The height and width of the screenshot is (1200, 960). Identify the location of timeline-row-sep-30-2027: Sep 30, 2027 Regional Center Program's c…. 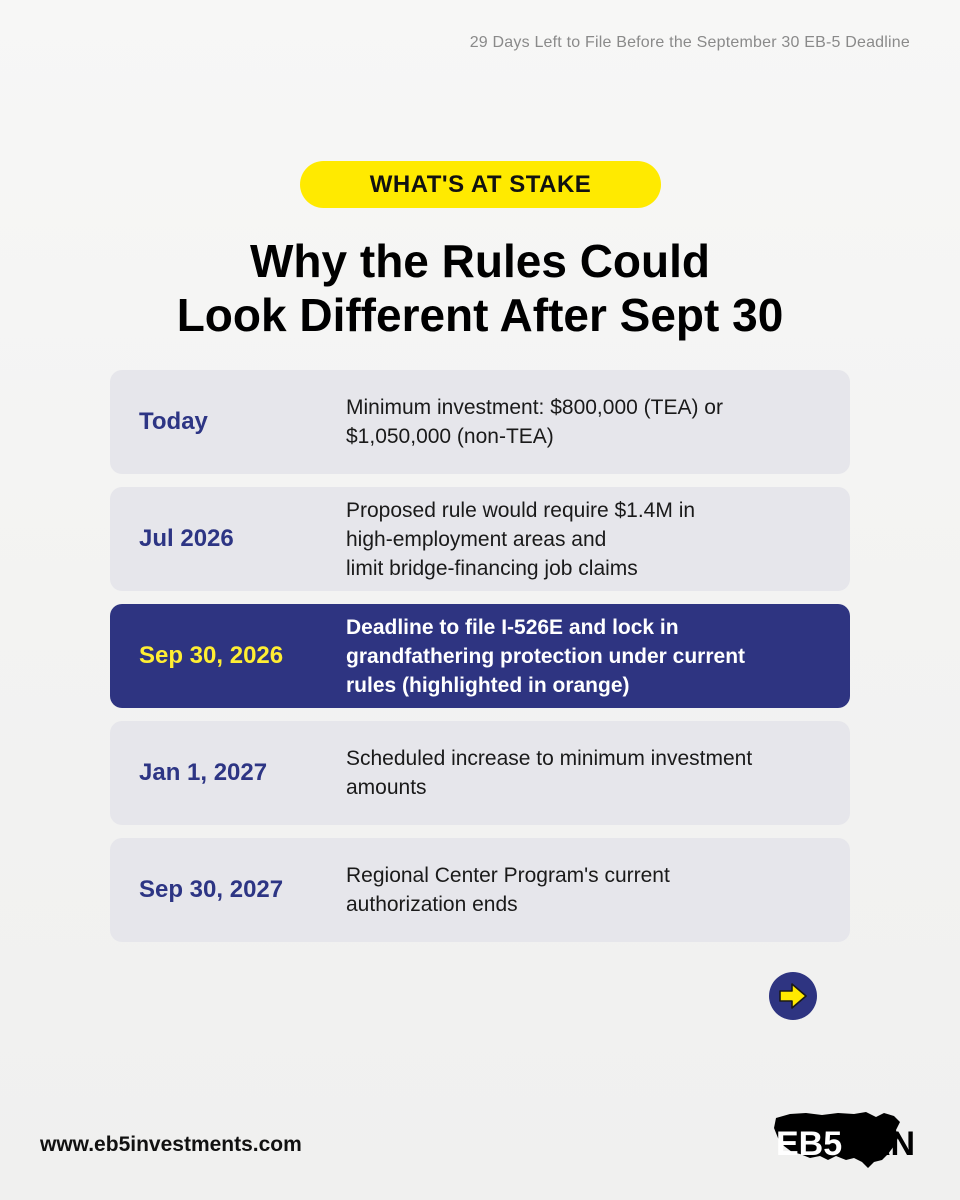
(480, 890).